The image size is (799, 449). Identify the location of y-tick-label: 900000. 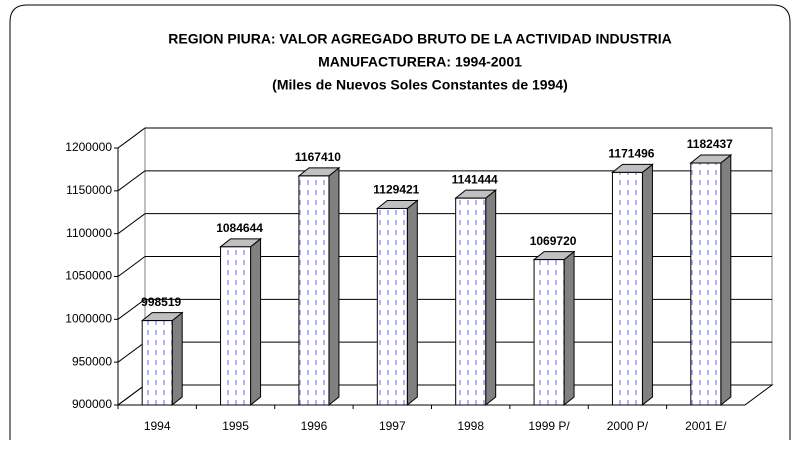
(92, 404).